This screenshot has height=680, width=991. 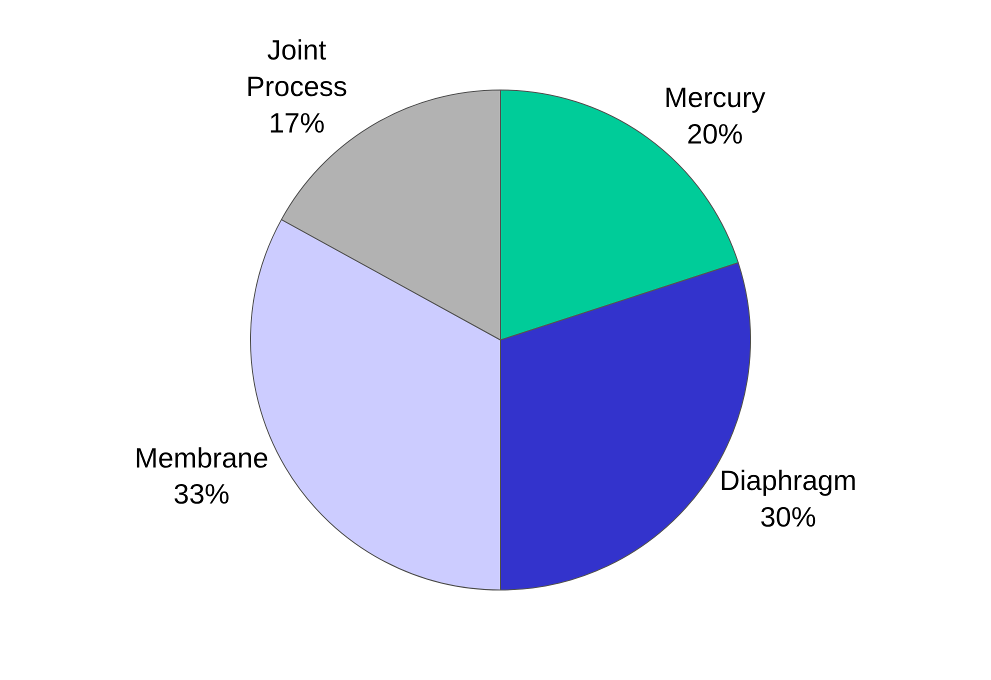 I want to click on slice-label: Membrane, so click(x=201, y=458).